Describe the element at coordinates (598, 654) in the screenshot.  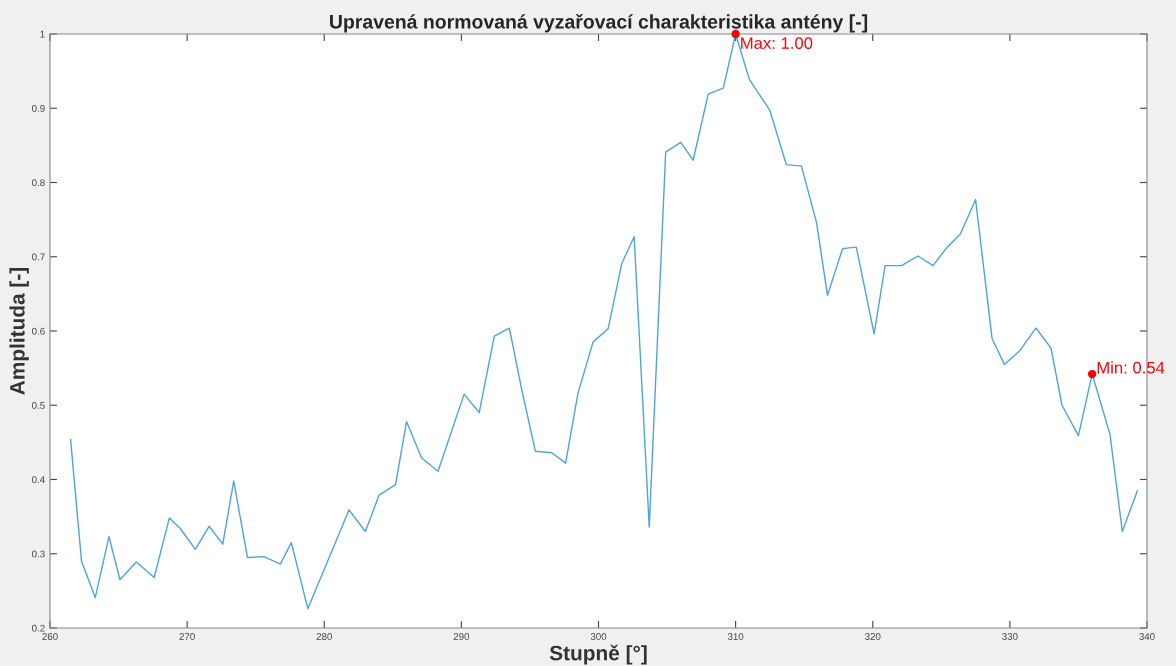
I see `x-axis-title: Stupně [°]` at that location.